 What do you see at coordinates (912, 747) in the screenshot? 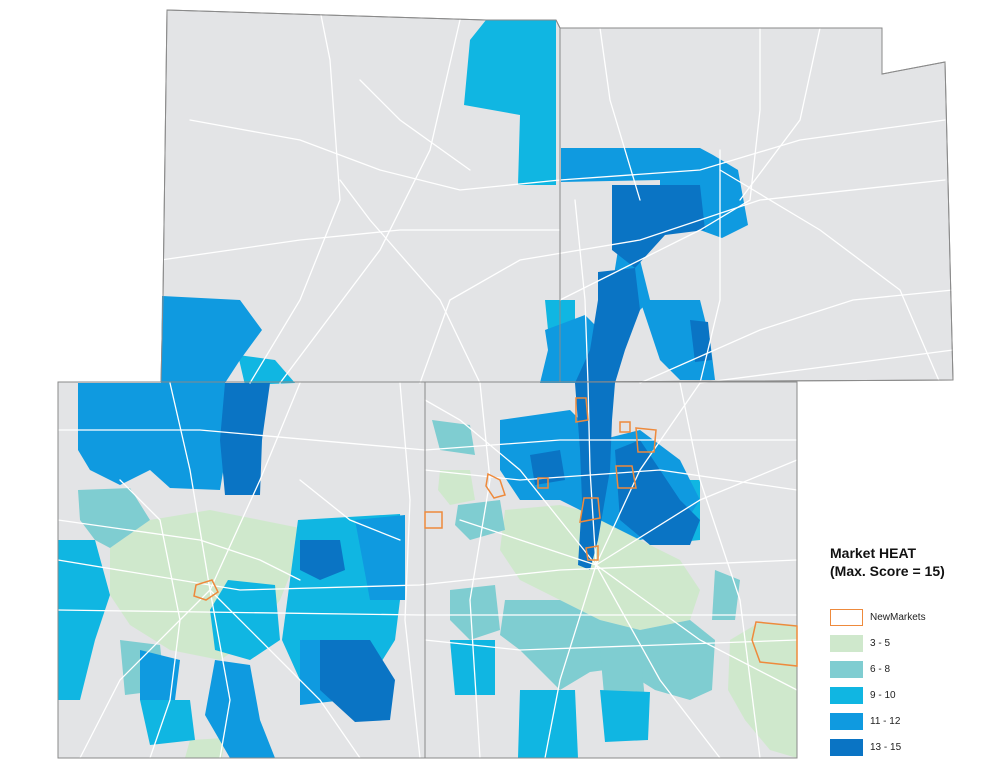
I see `legend-item-13-15: 13 - 15` at bounding box center [912, 747].